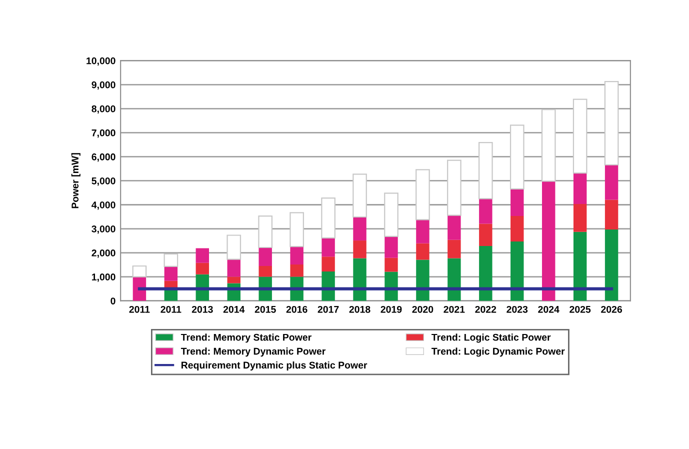  I want to click on y-tick-label: 0, so click(113, 301).